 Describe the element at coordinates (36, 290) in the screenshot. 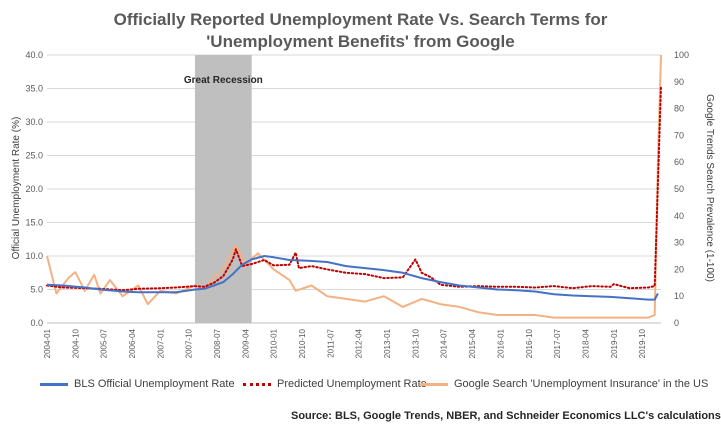

I see `y-tick-label: 5.0` at that location.